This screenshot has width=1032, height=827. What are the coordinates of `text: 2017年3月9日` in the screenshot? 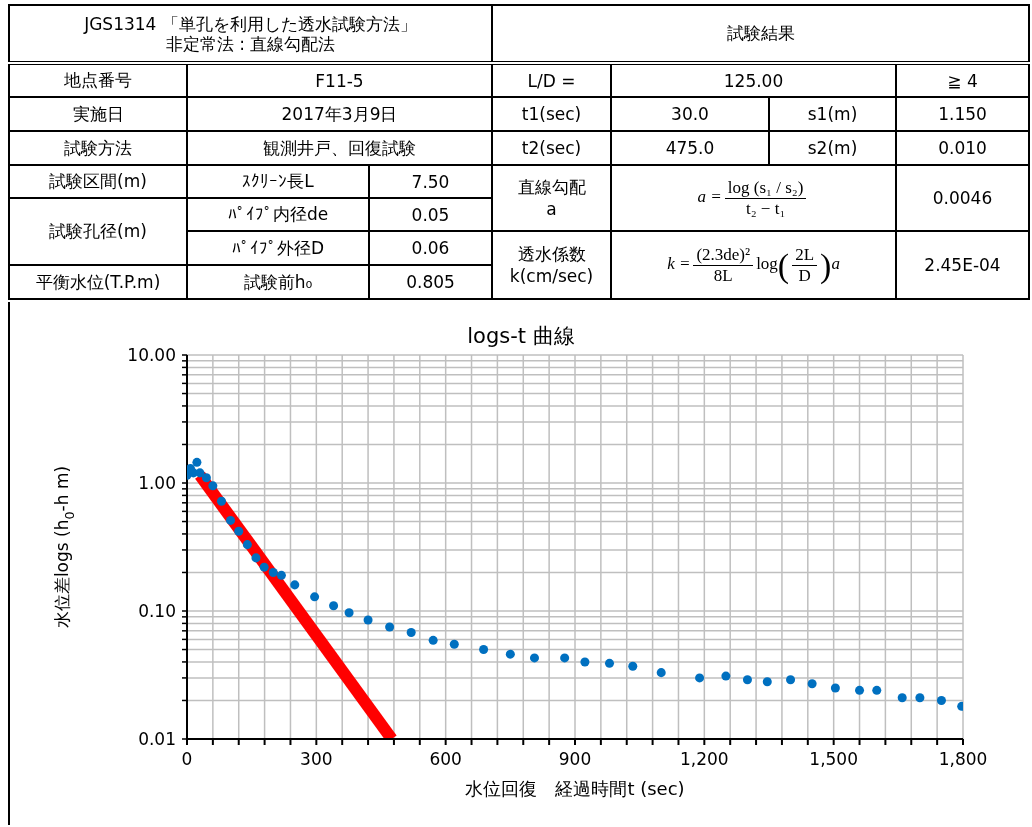 It's located at (340, 114).